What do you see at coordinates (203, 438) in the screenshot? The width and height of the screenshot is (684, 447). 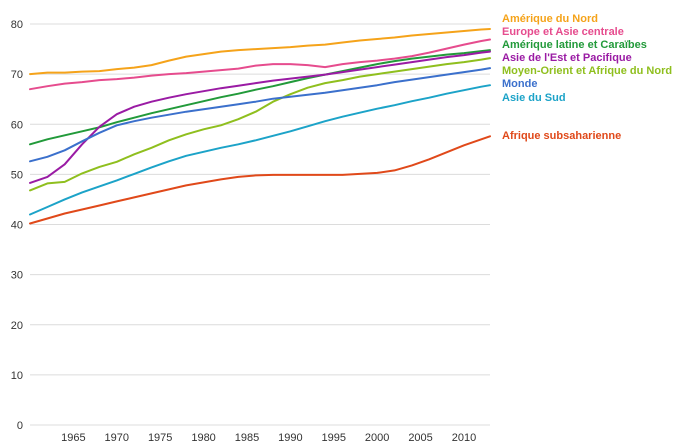 I see `x-tick-label: 1980` at bounding box center [203, 438].